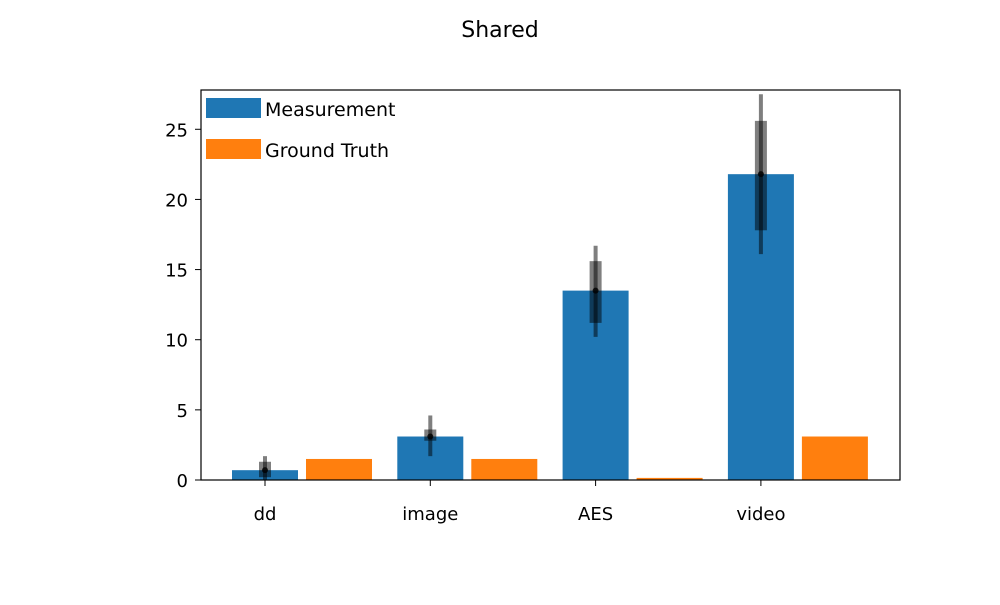 This screenshot has width=1000, height=605. I want to click on y-tick-label: 20, so click(176, 200).